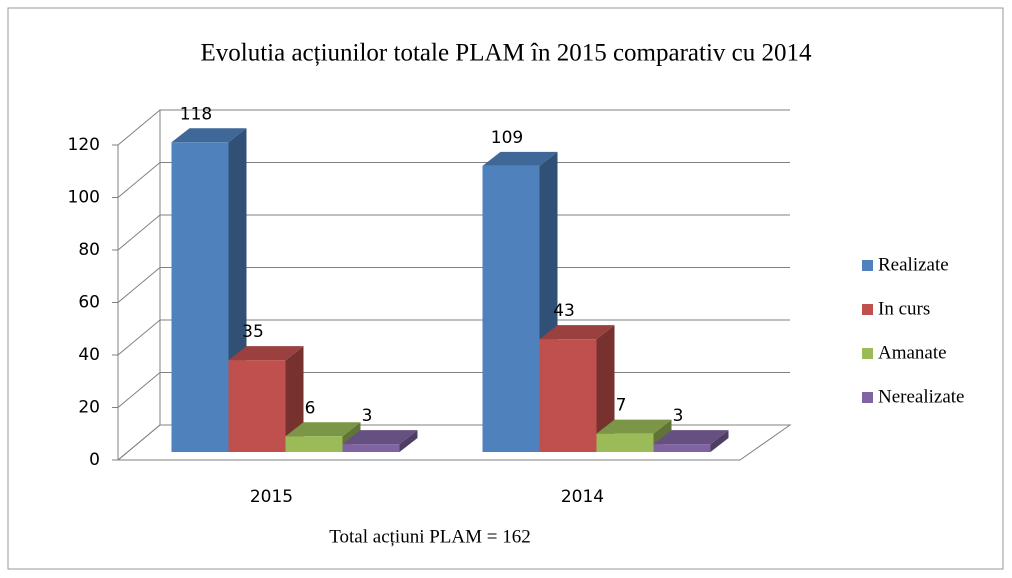  Describe the element at coordinates (429, 536) in the screenshot. I see `x-axis-label: Total acțiuni PLAM = 162` at that location.